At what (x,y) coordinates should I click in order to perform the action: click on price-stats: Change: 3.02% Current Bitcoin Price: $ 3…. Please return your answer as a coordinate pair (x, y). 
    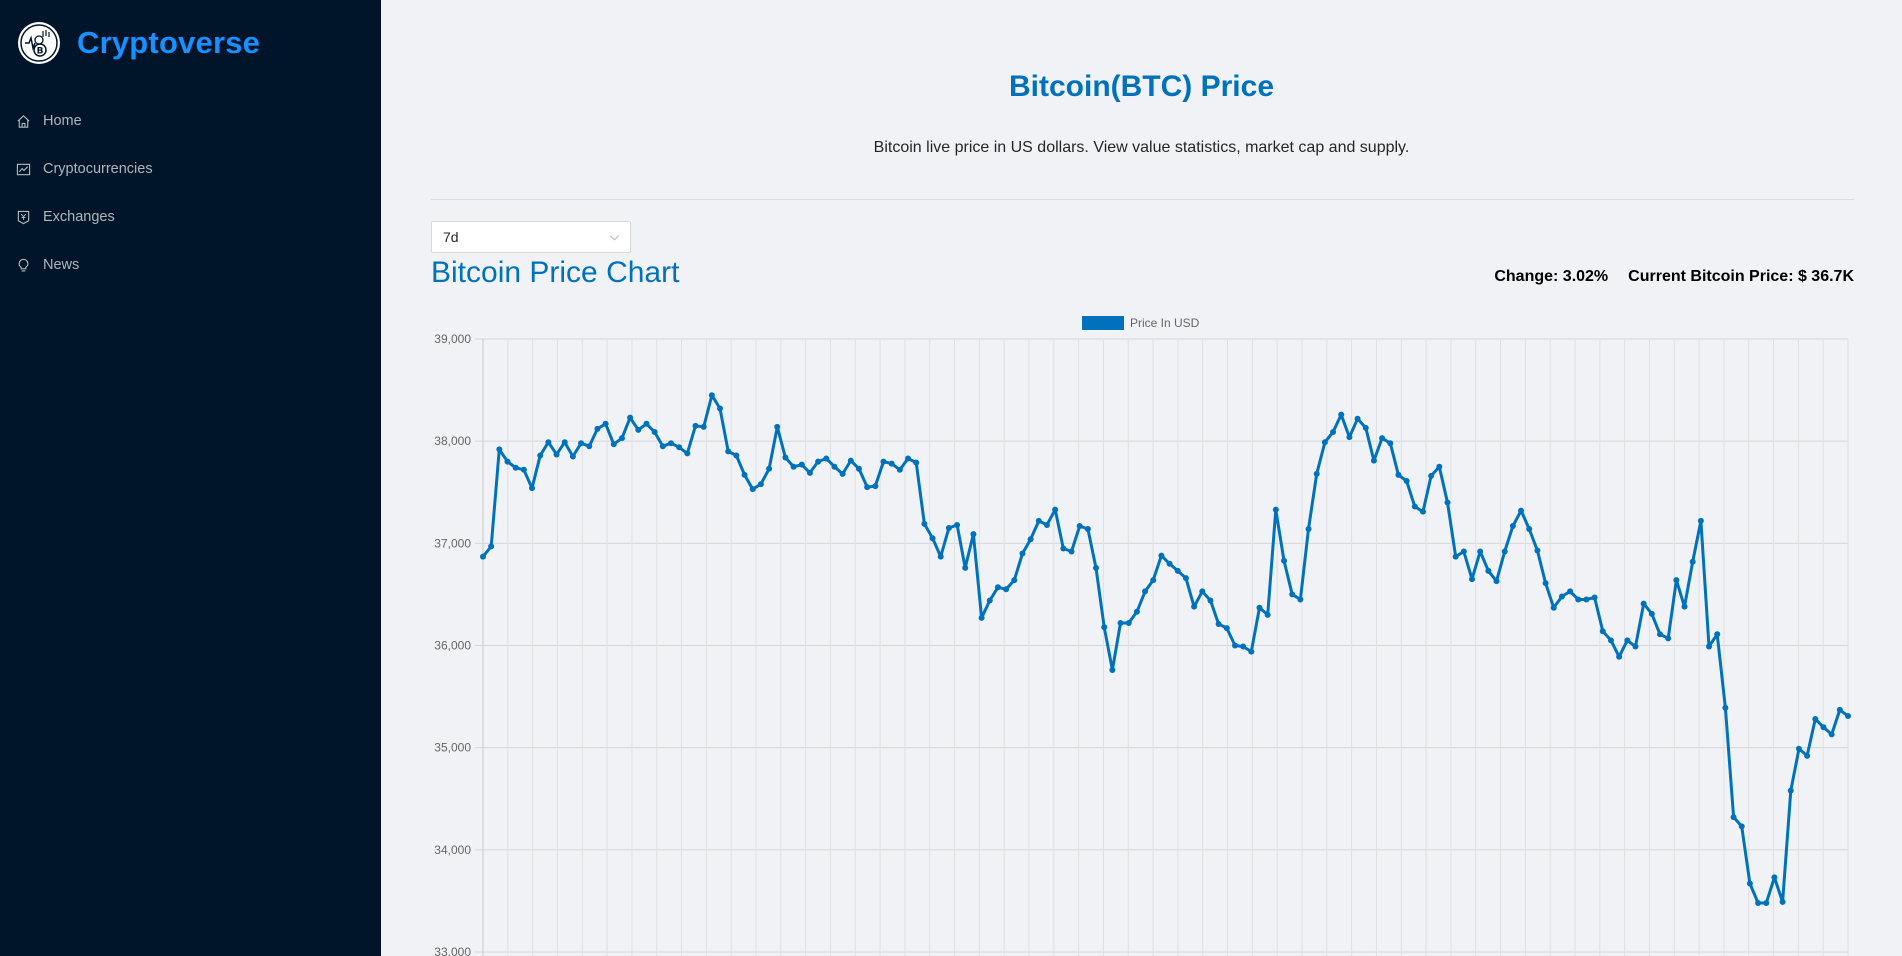
    Looking at the image, I should click on (1674, 277).